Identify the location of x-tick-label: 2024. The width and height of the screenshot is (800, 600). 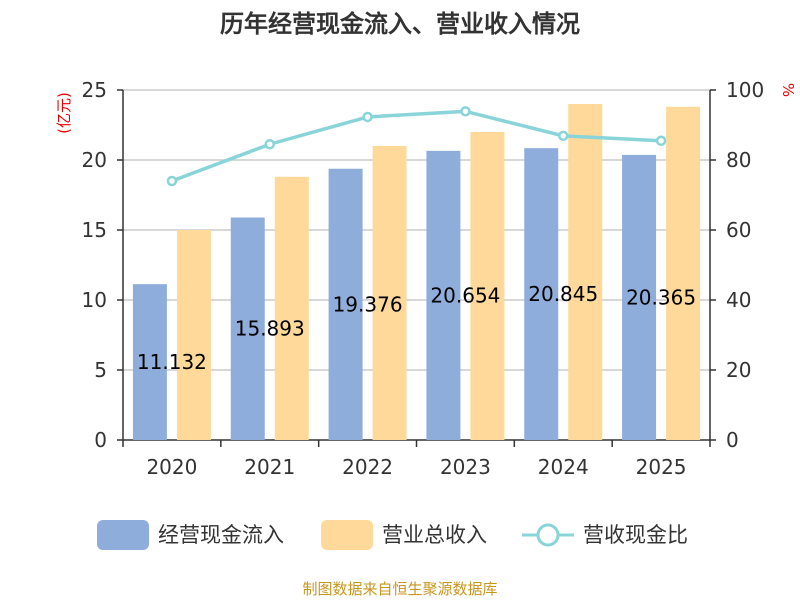
(563, 467).